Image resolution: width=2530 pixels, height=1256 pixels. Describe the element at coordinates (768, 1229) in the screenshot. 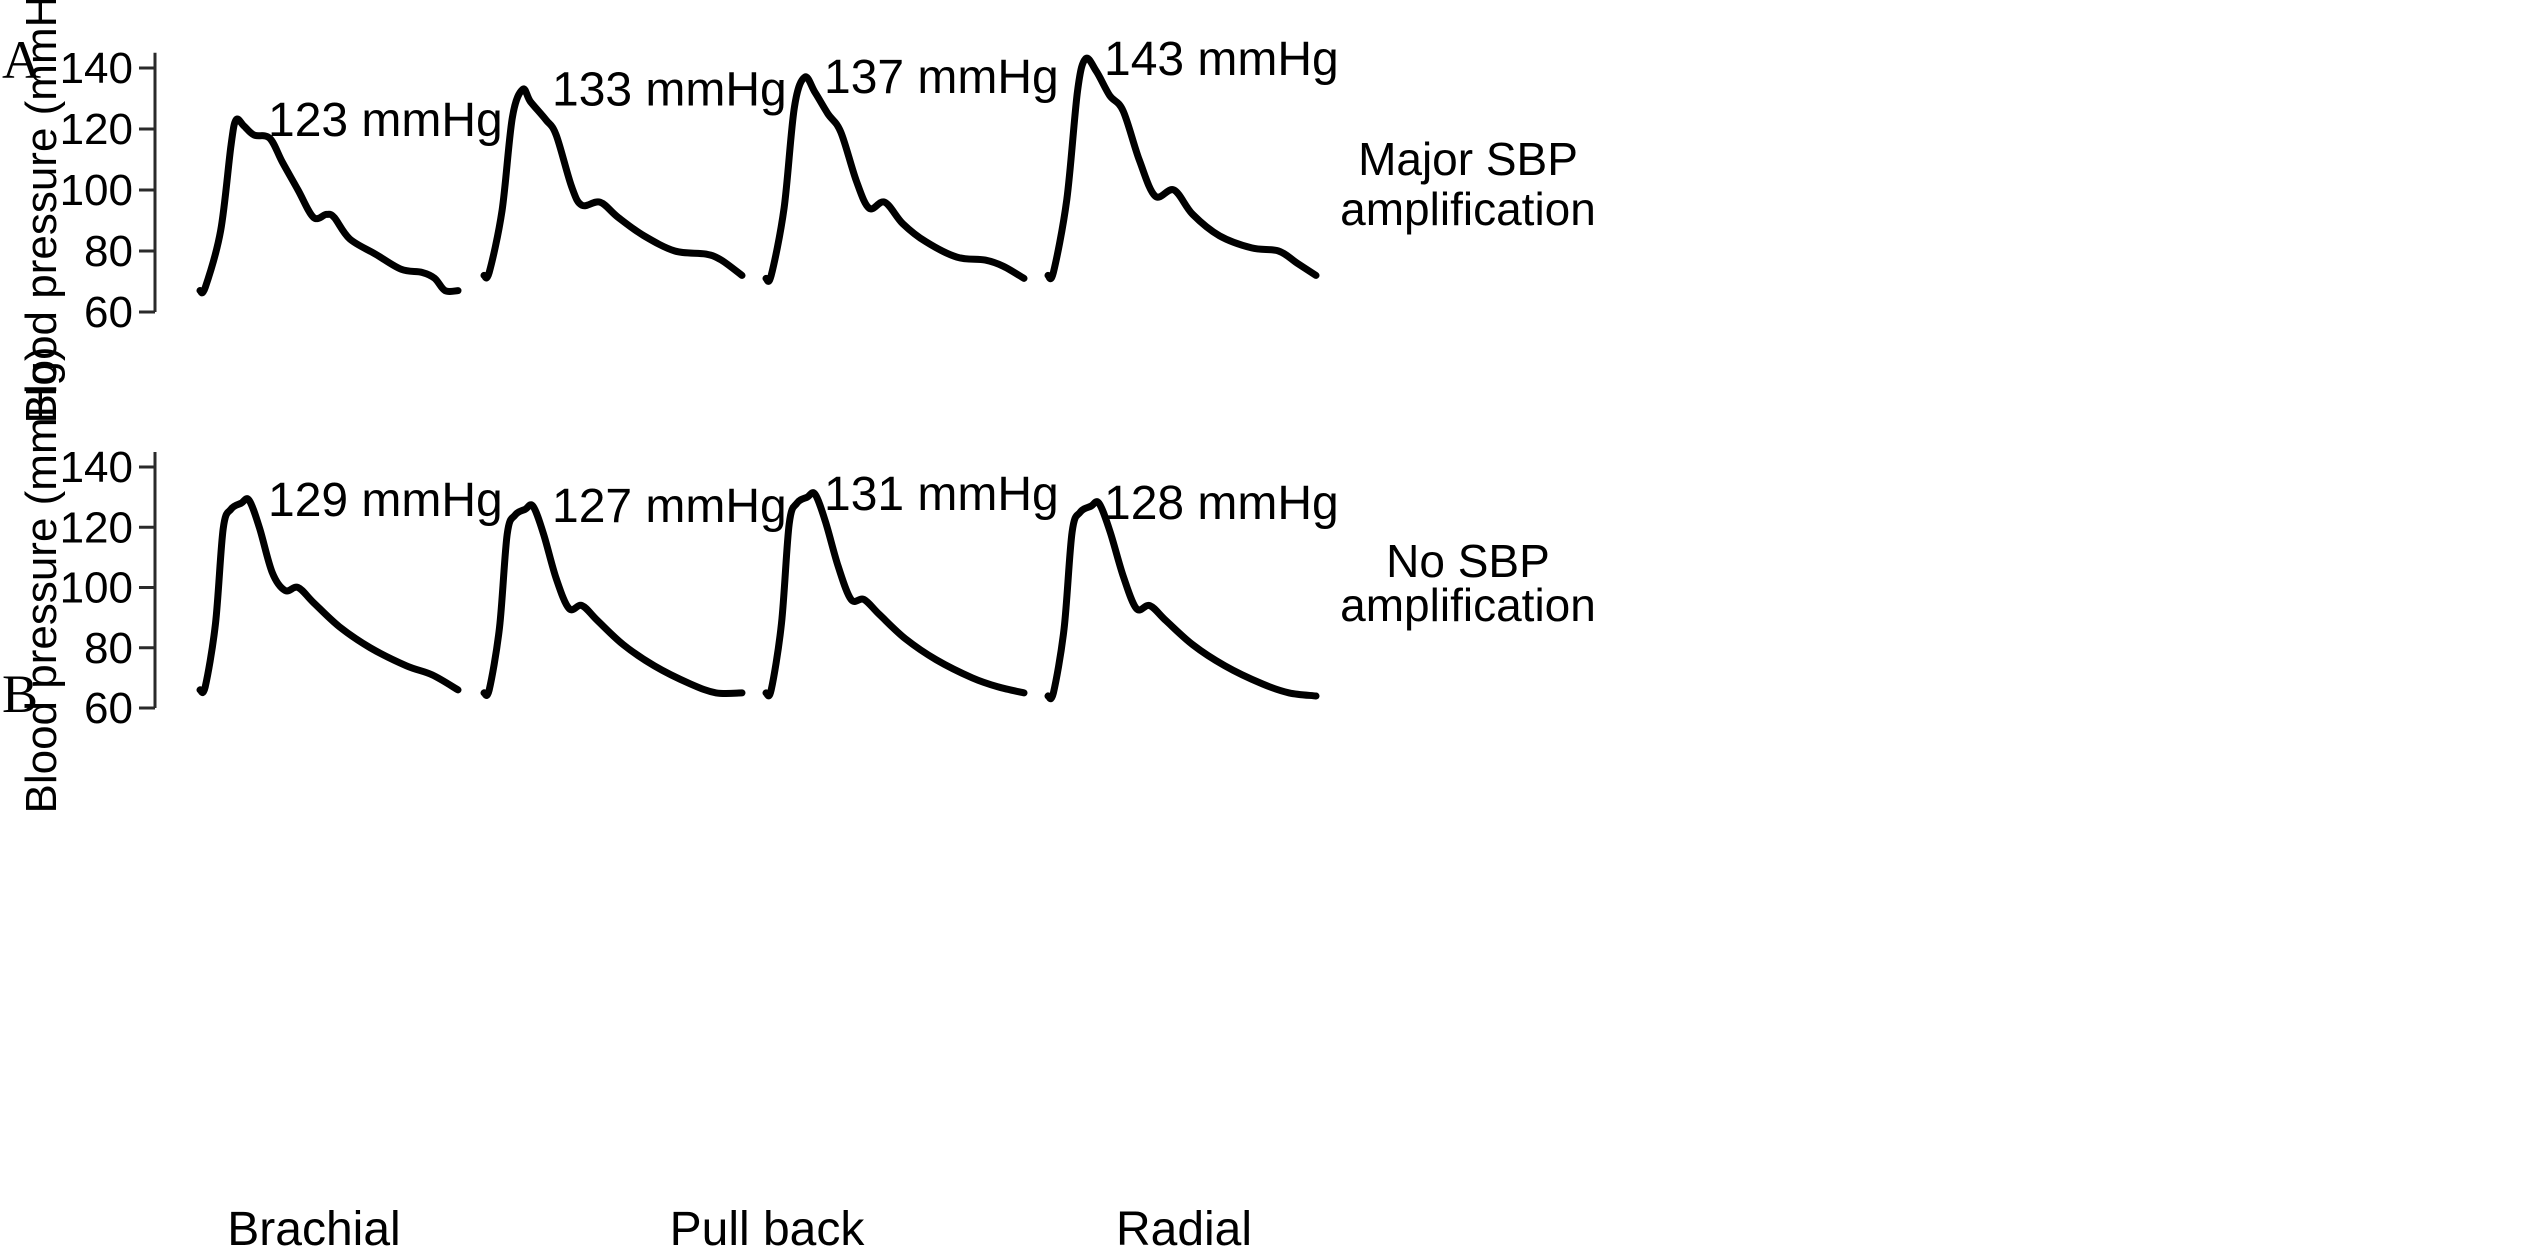

I see `measurement-site-label: Pull back` at that location.